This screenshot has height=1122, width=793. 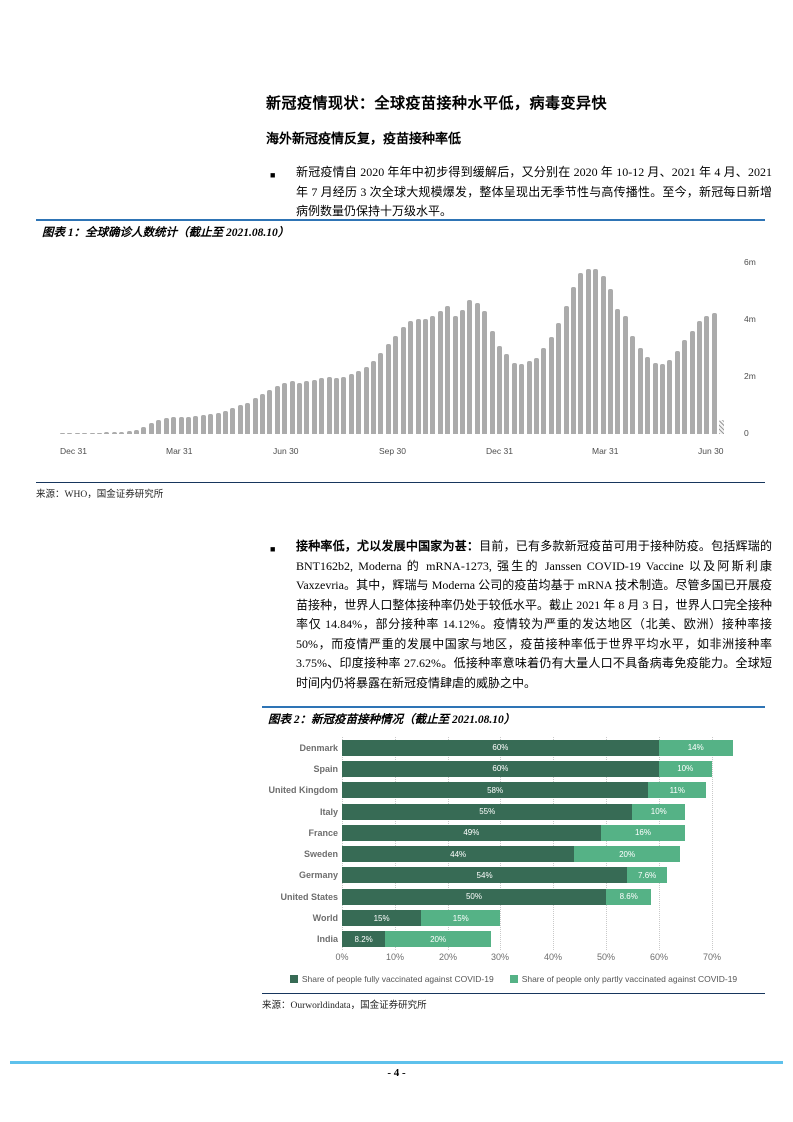 I want to click on chart2-bar-segment: 14%, so click(x=695, y=747).